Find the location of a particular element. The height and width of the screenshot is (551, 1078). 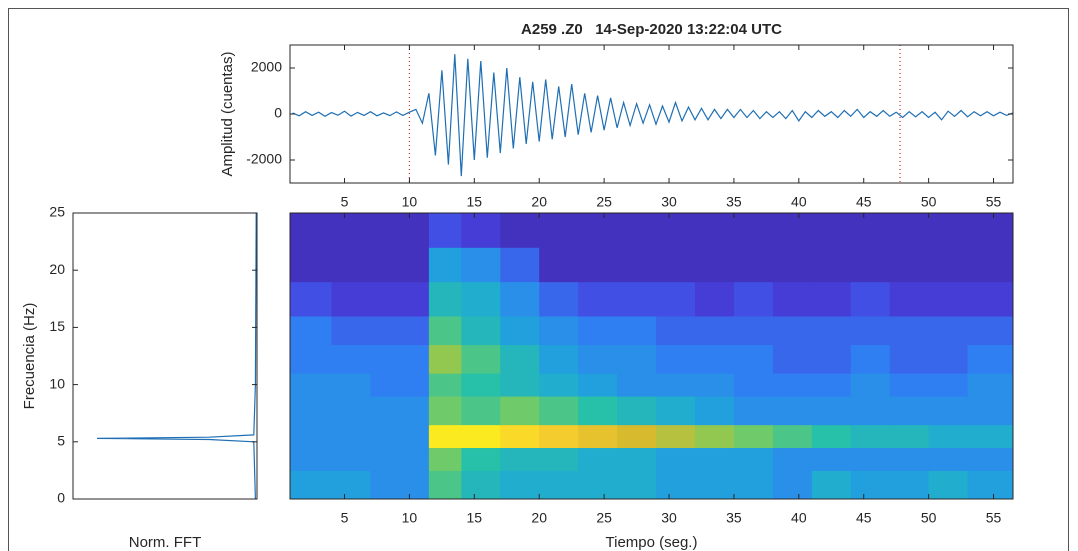

x-tick-label: 45 is located at coordinates (864, 518).